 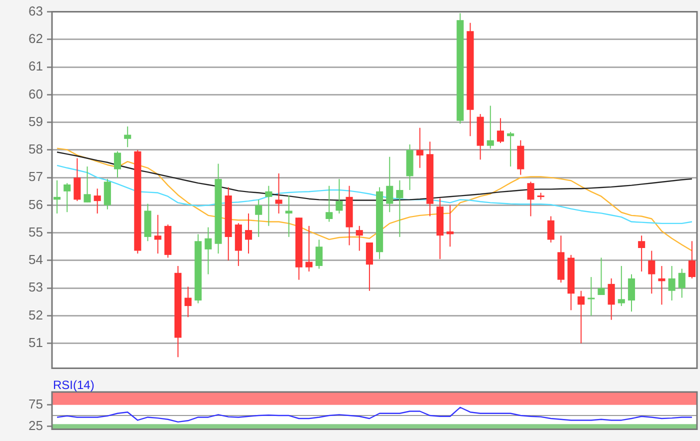 I want to click on y-tick-label: 53, so click(x=35, y=287).